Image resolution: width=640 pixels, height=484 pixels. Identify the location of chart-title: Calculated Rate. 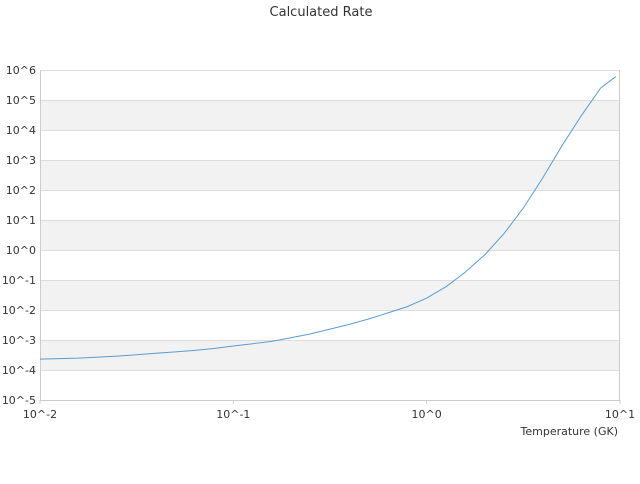
(321, 12).